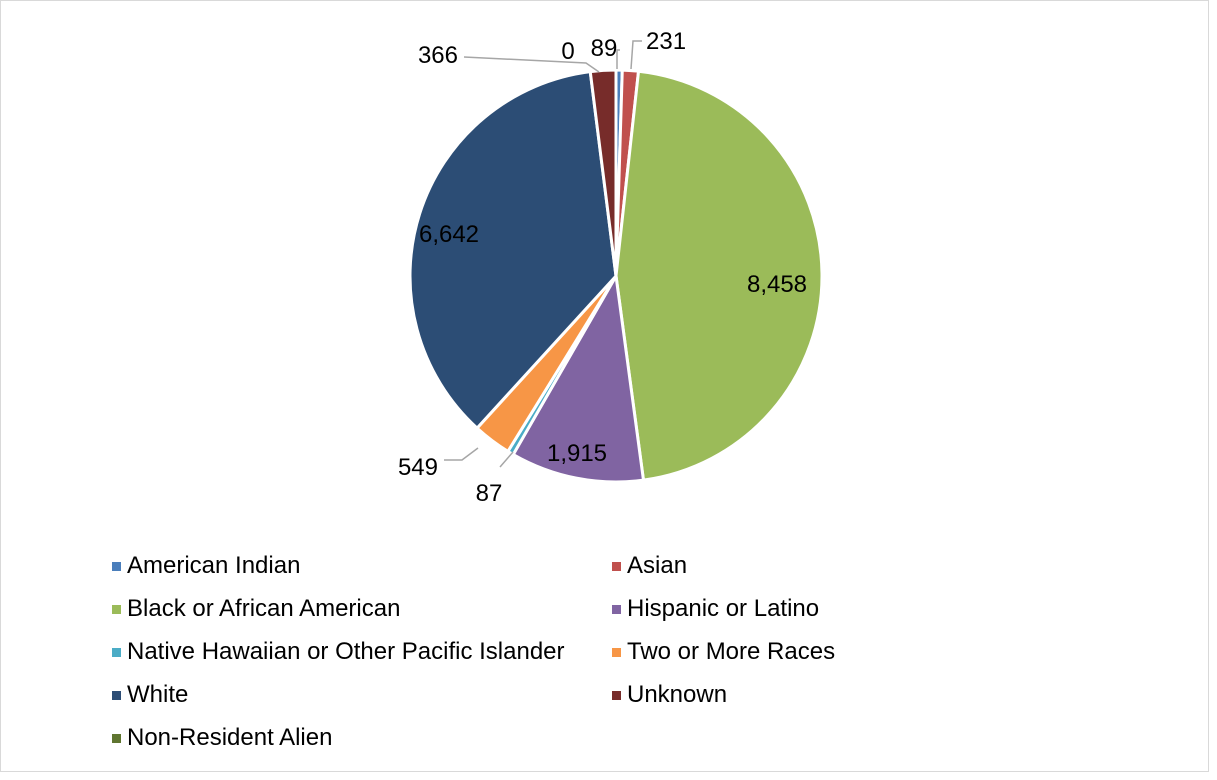  I want to click on data-label-asian: 231, so click(666, 41).